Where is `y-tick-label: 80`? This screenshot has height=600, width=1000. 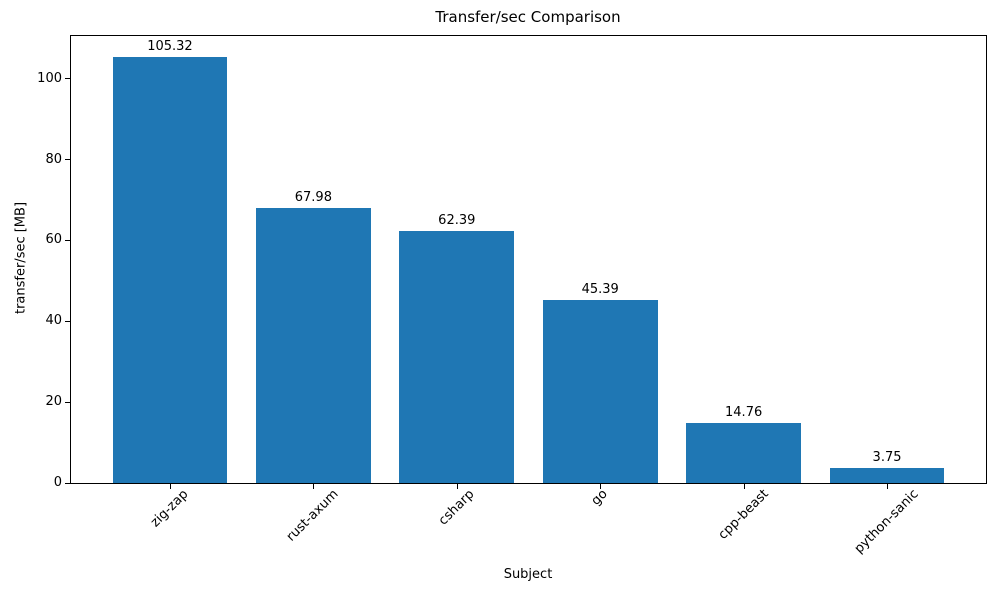 y-tick-label: 80 is located at coordinates (53, 159).